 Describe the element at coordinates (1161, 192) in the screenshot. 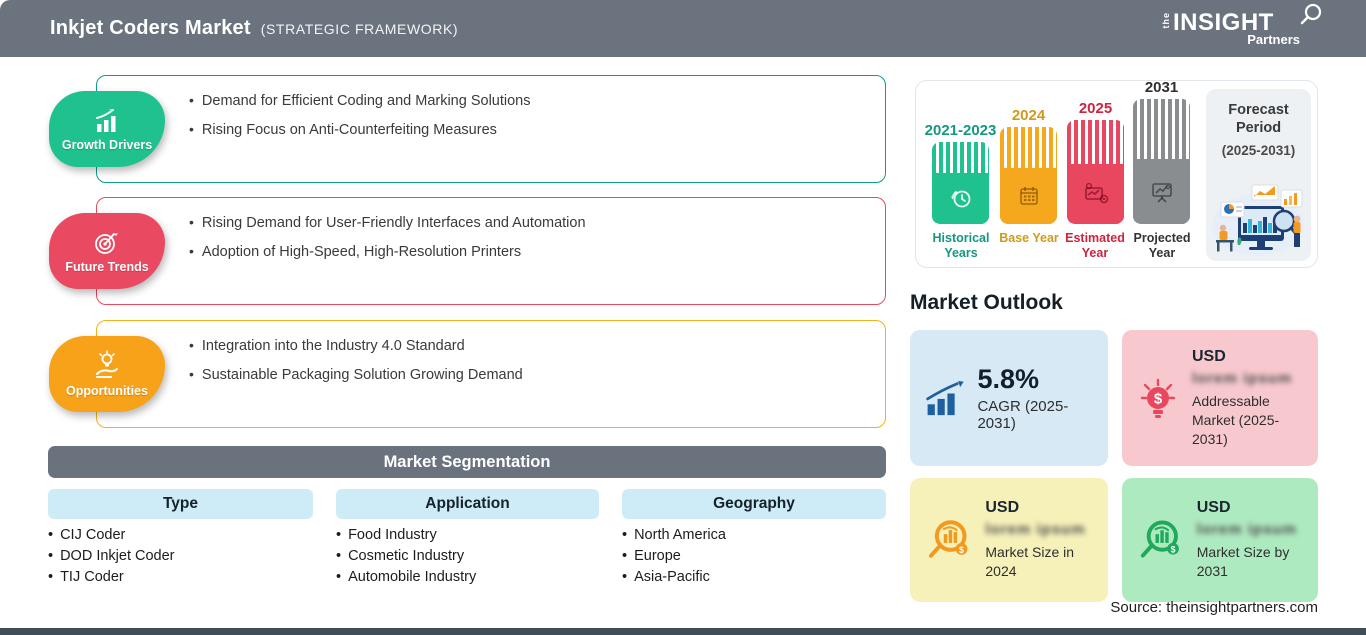

I see `projection-screen-icon` at that location.